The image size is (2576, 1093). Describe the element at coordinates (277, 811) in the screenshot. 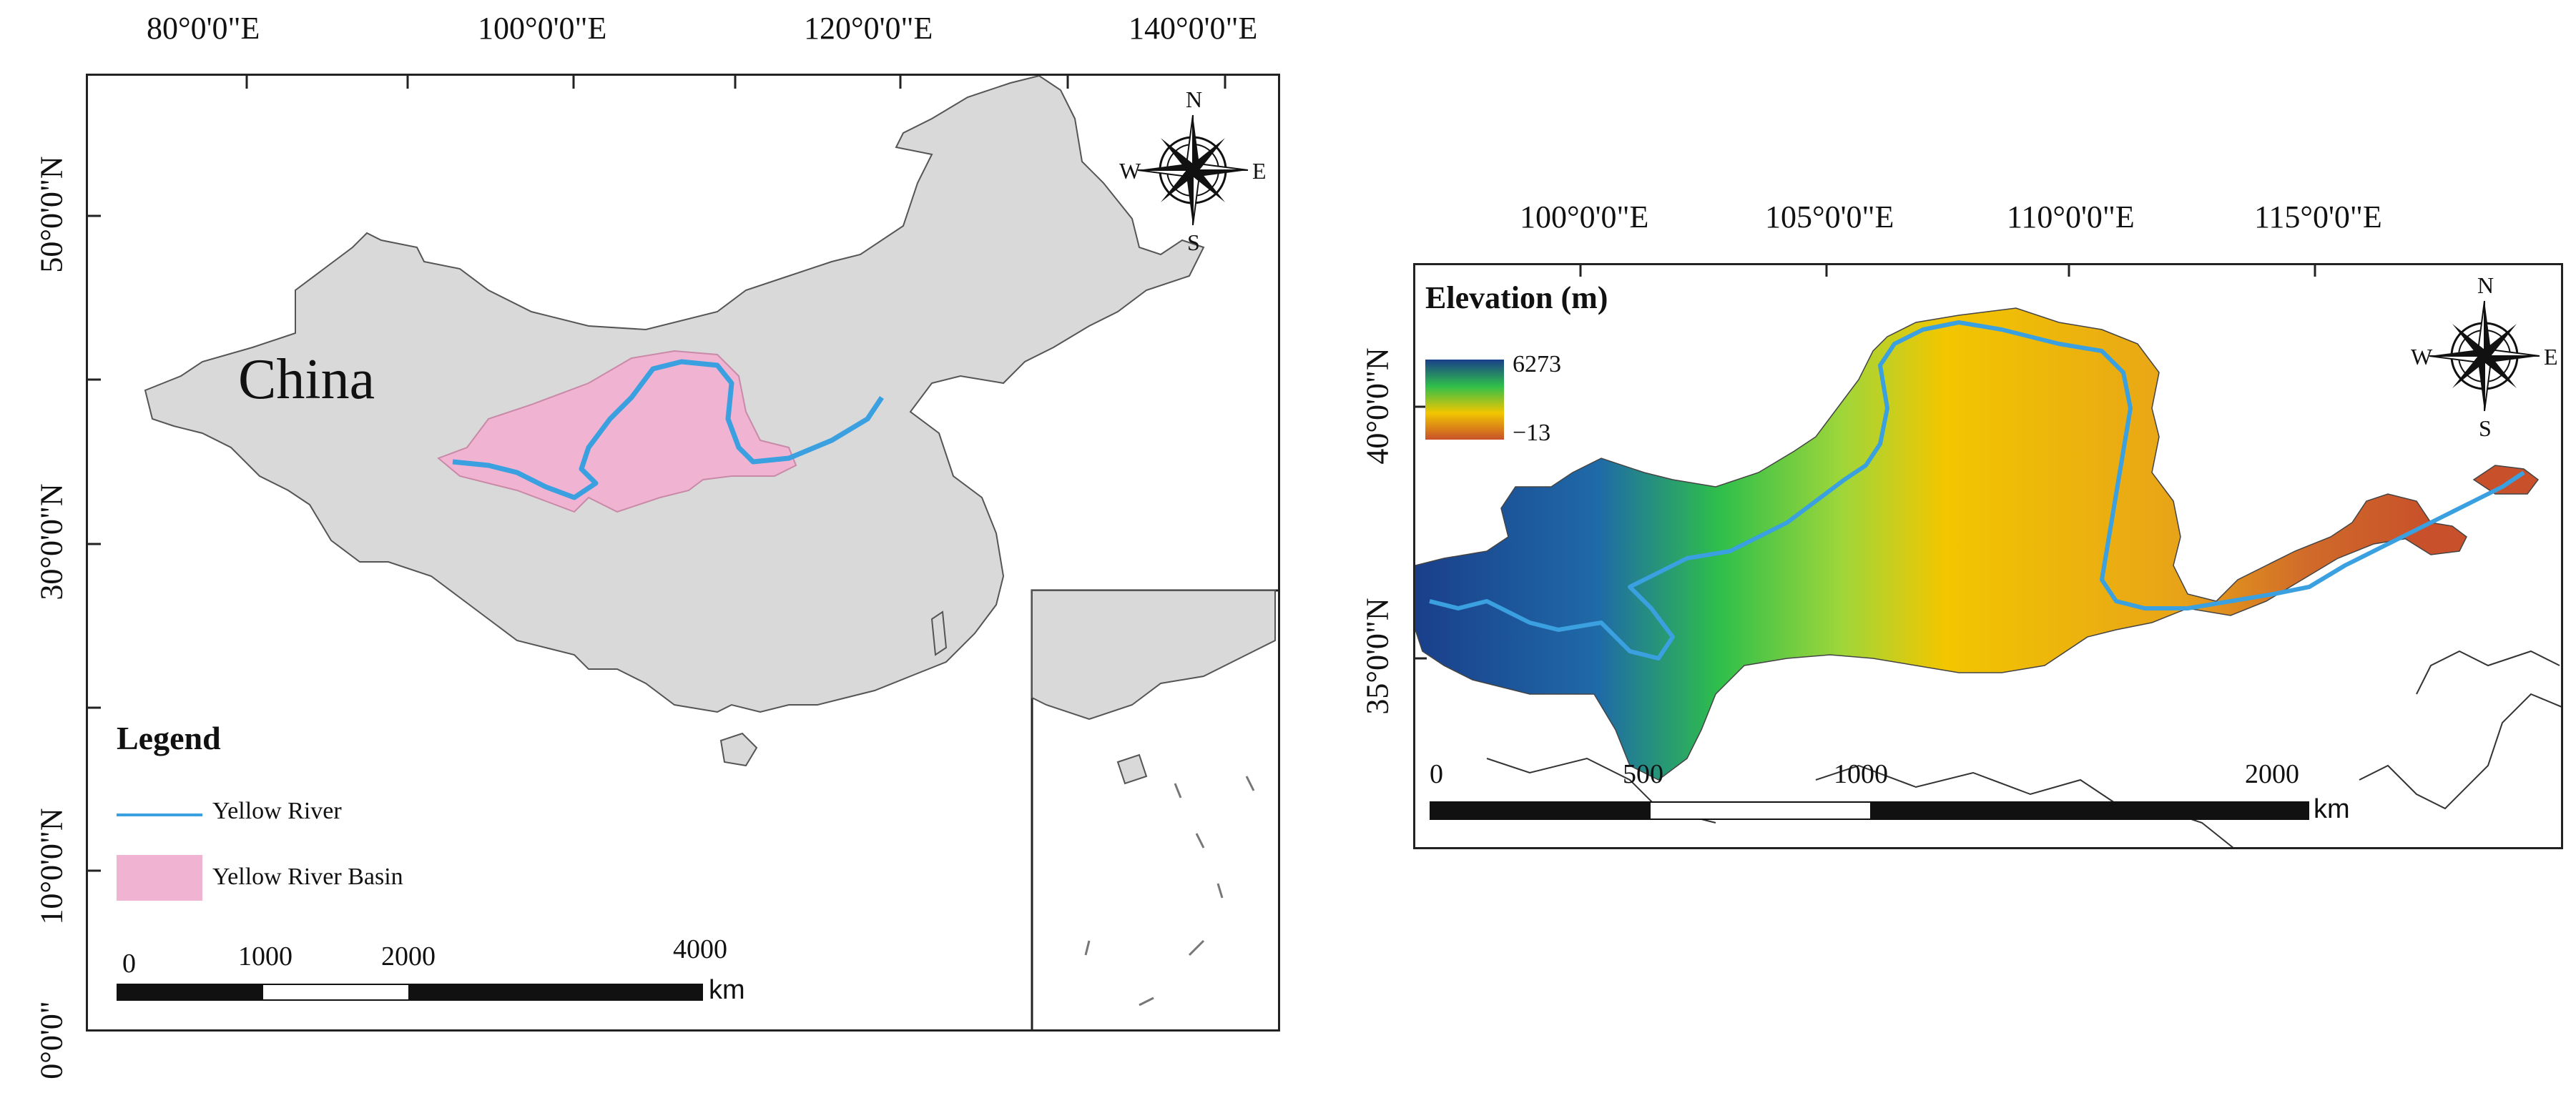

I see `legend-river-label: Yellow River` at that location.